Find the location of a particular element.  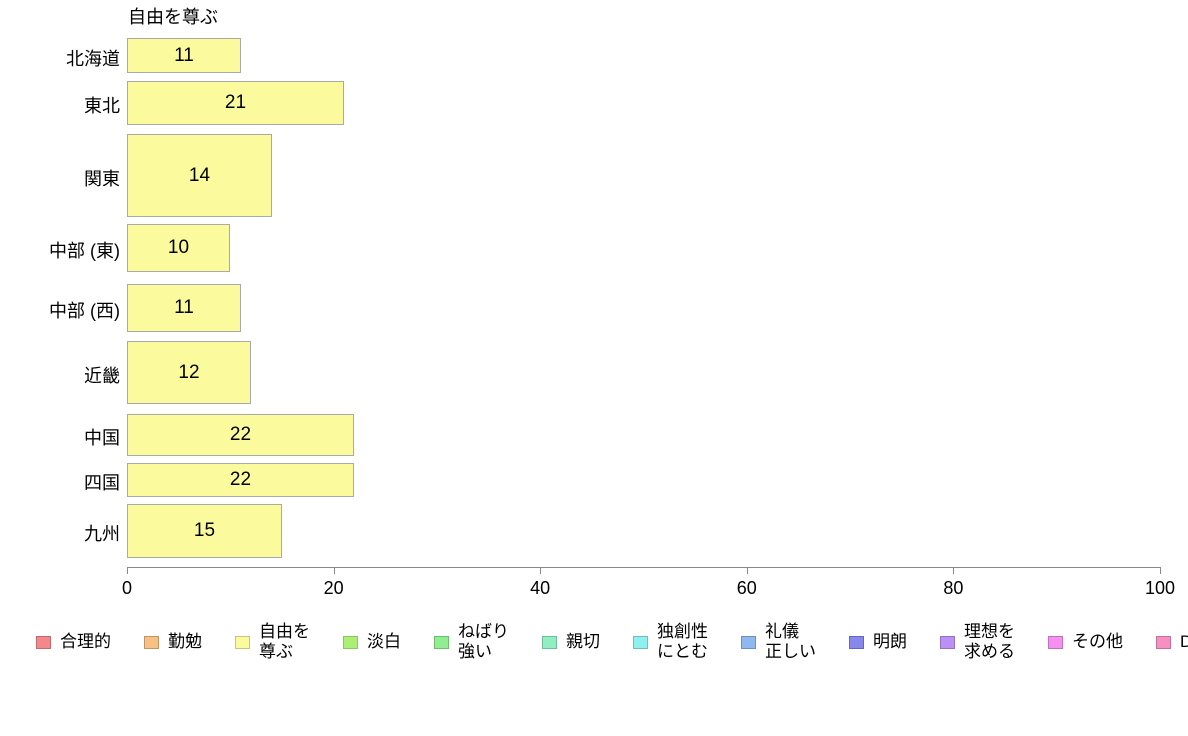

bar: 14 is located at coordinates (199, 175).